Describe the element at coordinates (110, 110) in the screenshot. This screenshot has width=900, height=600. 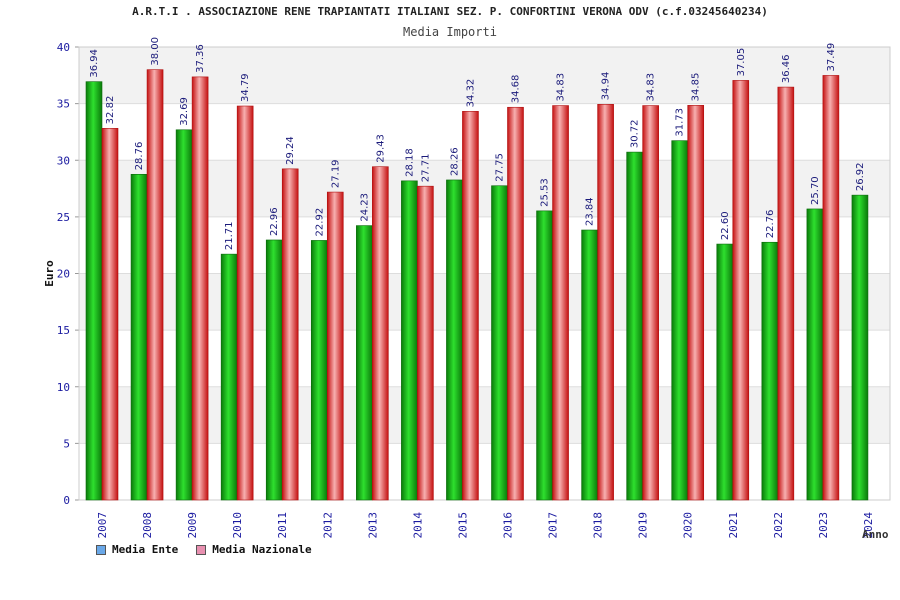
I see `data-label-nazionale-2007: 32.82` at that location.